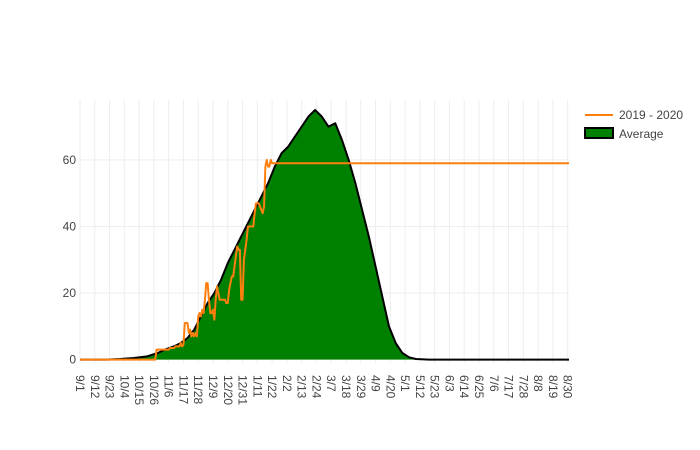  What do you see at coordinates (641, 134) in the screenshot?
I see `legend-label-average: Average` at bounding box center [641, 134].